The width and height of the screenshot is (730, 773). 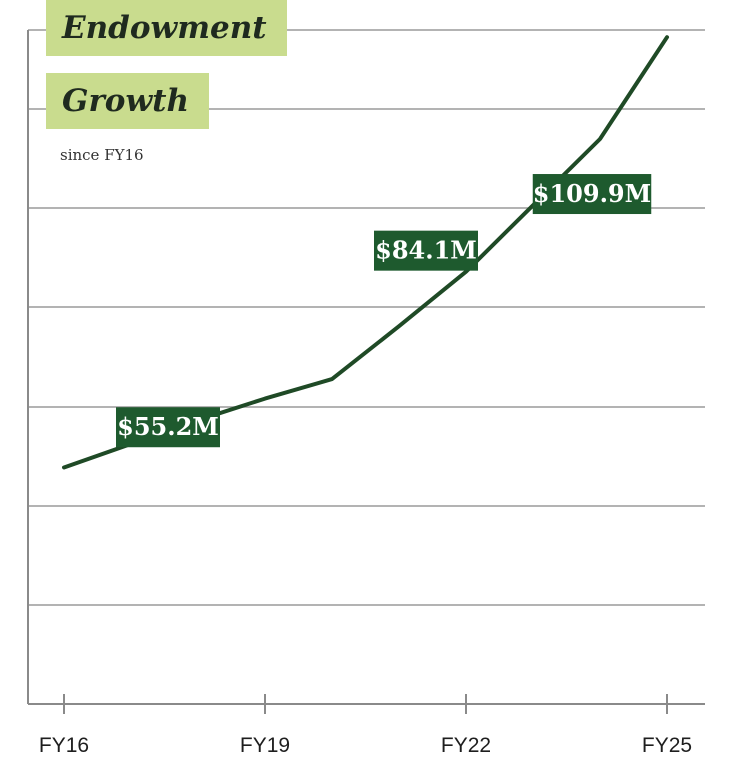 I want to click on chart-subtitle: since FY16, so click(x=102, y=155).